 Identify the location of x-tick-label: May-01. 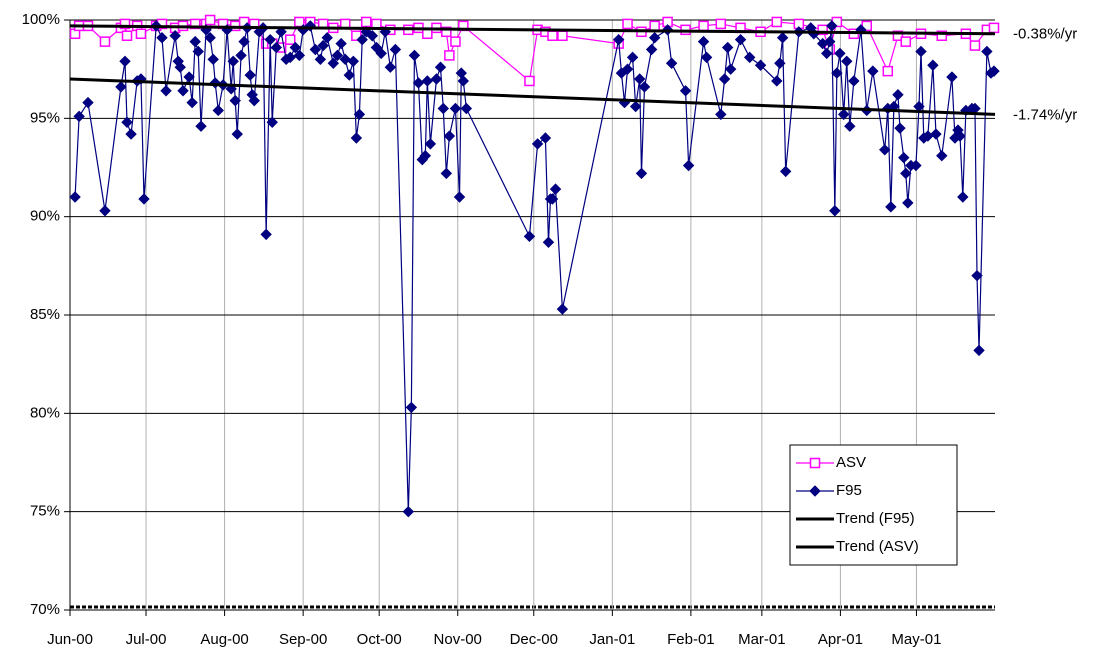
(916, 639).